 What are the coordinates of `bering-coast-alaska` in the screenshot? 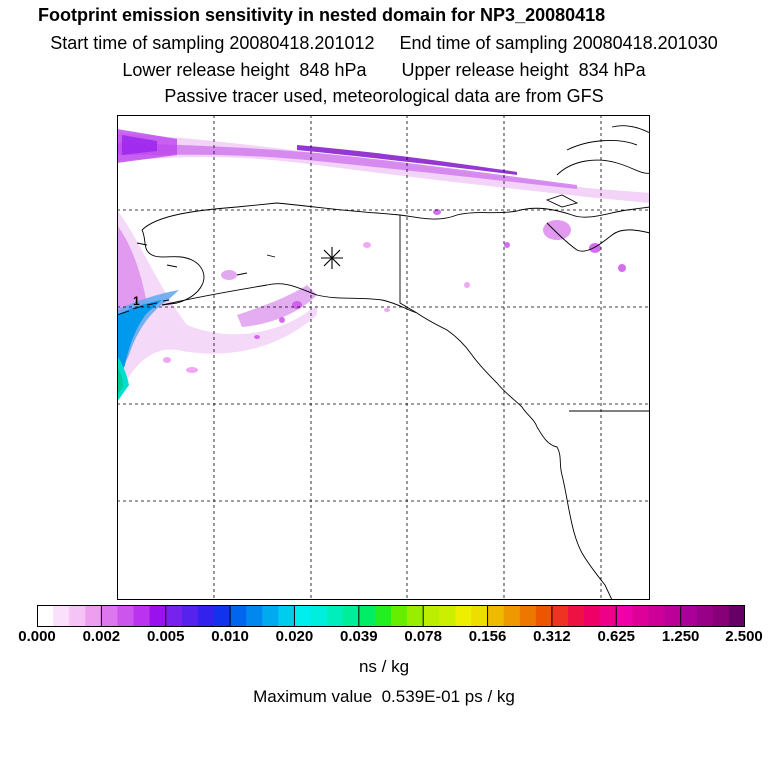 It's located at (173, 267).